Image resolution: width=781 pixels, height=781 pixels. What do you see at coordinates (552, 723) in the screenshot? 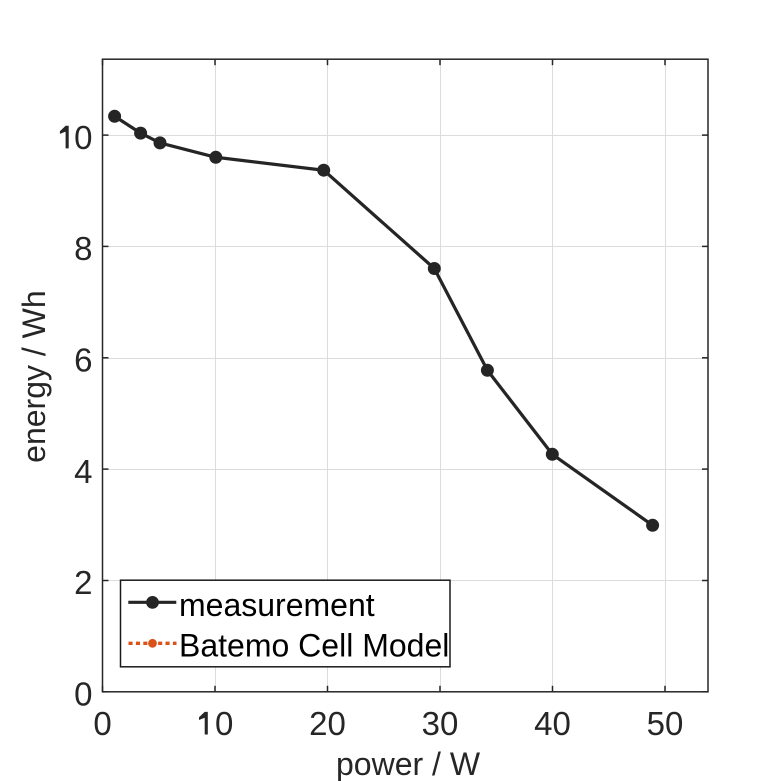
I see `svg-text: 40` at bounding box center [552, 723].